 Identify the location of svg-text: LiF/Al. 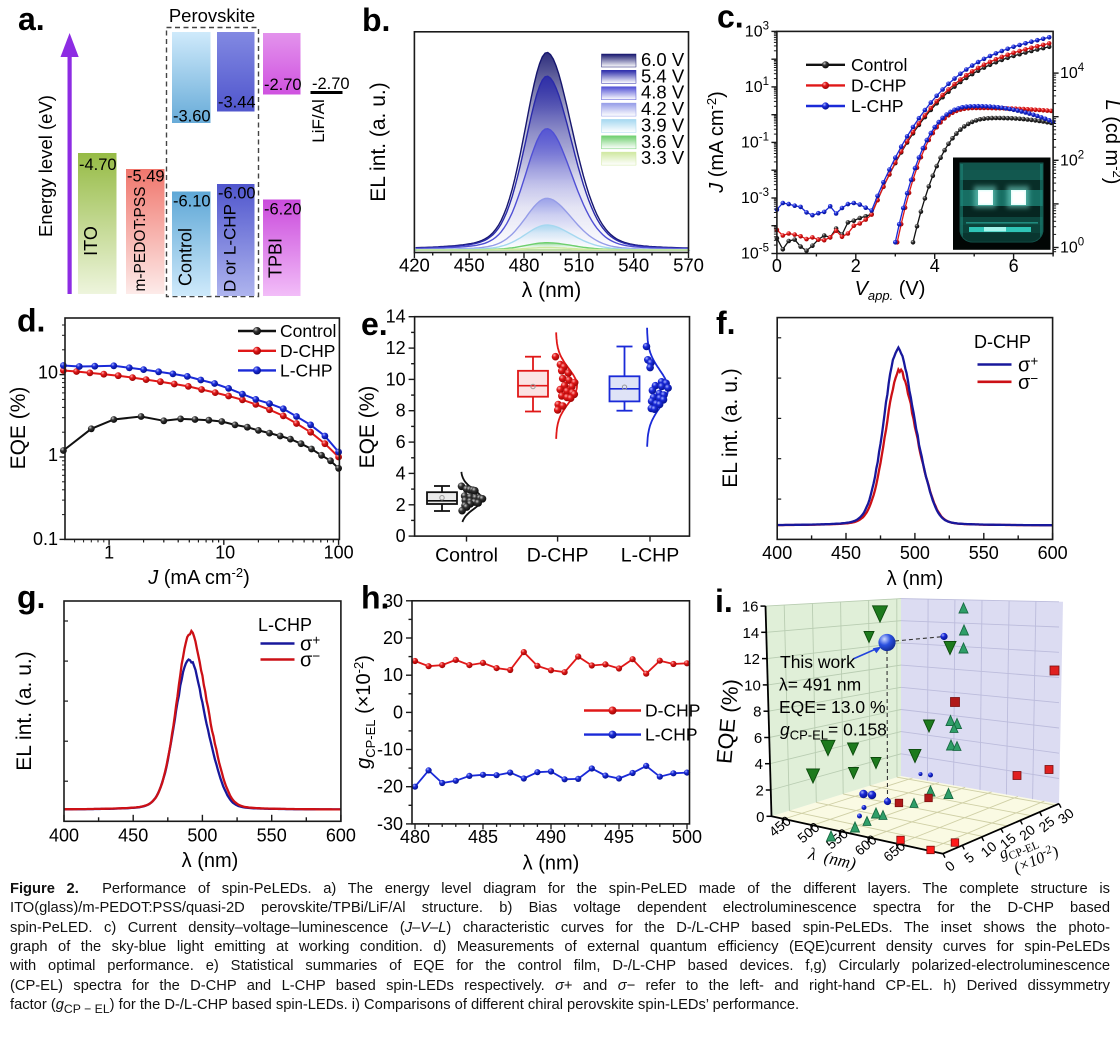
(318, 120).